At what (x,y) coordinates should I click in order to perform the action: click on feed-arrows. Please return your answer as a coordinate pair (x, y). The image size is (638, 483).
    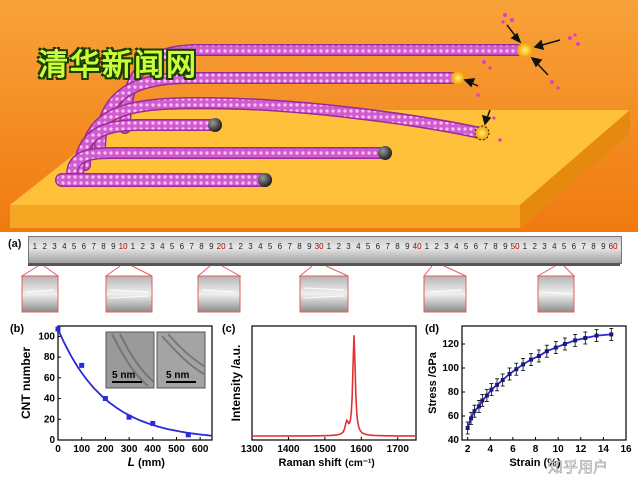
    Looking at the image, I should click on (512, 75).